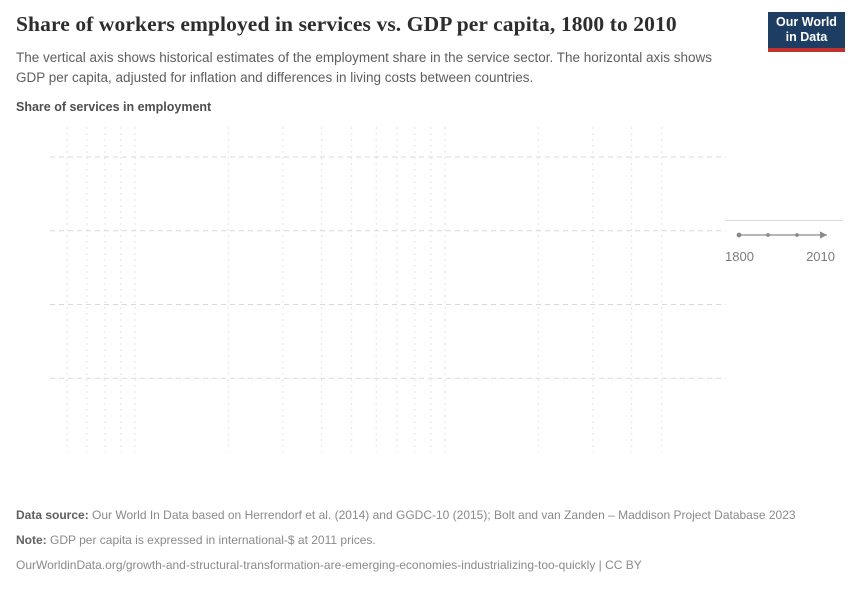 Image resolution: width=850 pixels, height=600 pixels. What do you see at coordinates (739, 235) in the screenshot?
I see `timeline-start-dot` at bounding box center [739, 235].